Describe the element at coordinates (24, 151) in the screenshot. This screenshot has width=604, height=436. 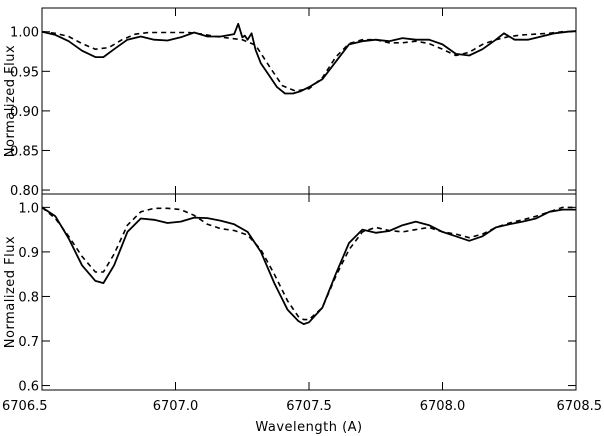
I see `top-y-tick-label: 0.85` at that location.